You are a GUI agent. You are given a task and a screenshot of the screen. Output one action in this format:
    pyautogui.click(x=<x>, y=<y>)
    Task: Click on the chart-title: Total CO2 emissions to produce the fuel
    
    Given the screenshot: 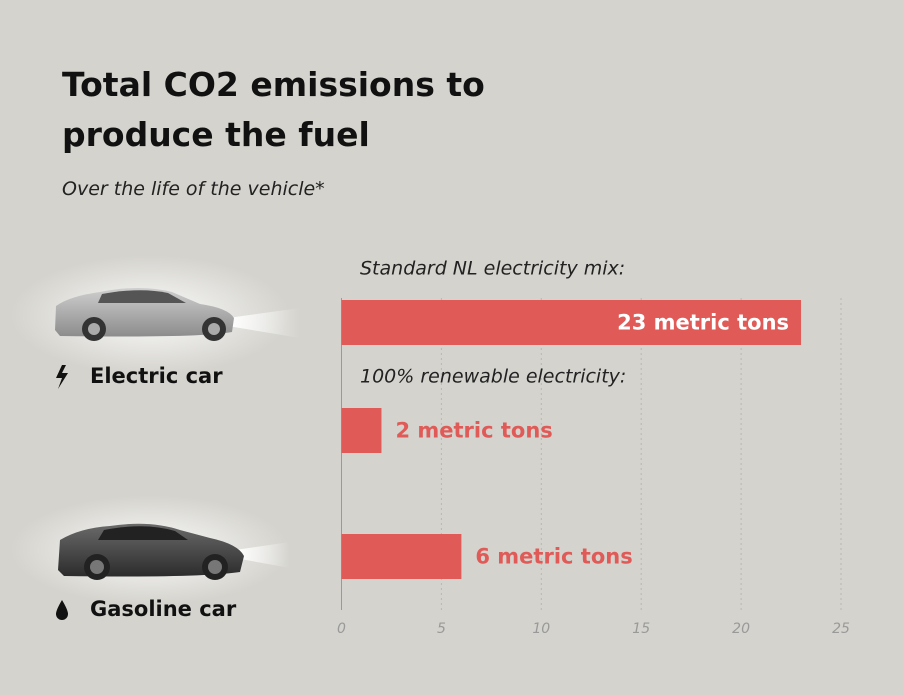 What is the action you would take?
    pyautogui.click(x=273, y=109)
    